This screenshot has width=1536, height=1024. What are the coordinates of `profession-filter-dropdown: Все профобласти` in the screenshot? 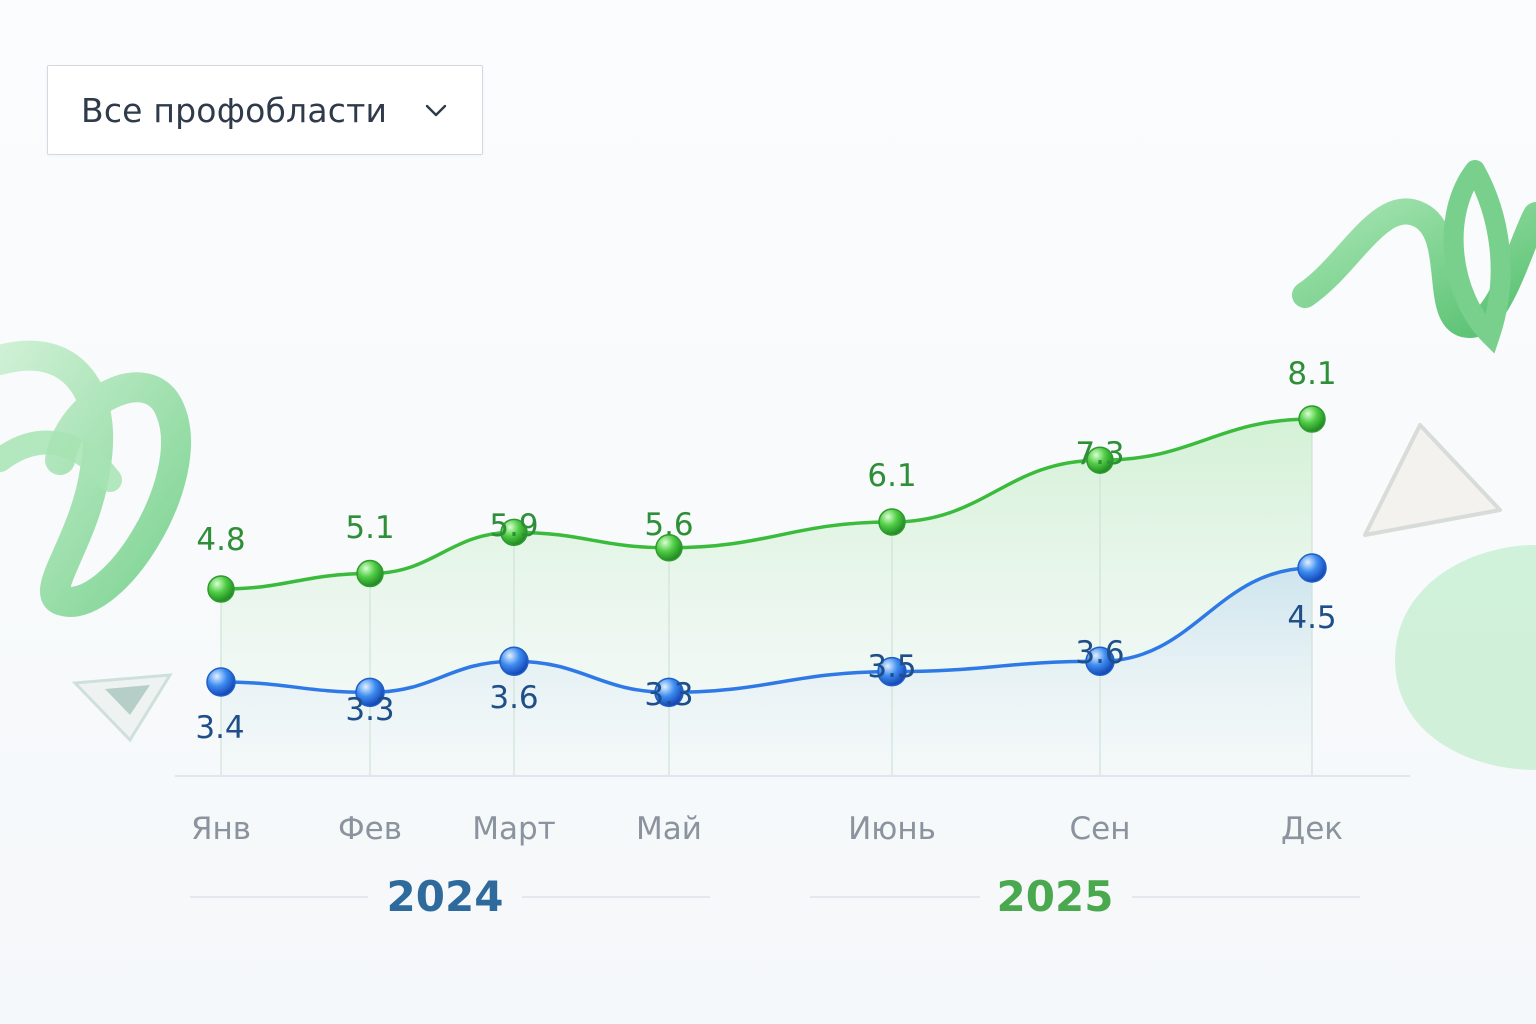 It's located at (265, 110).